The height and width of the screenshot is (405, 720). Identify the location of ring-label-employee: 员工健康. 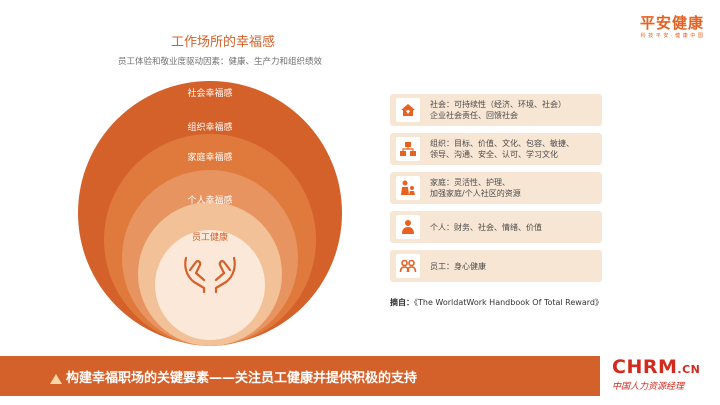
(210, 237).